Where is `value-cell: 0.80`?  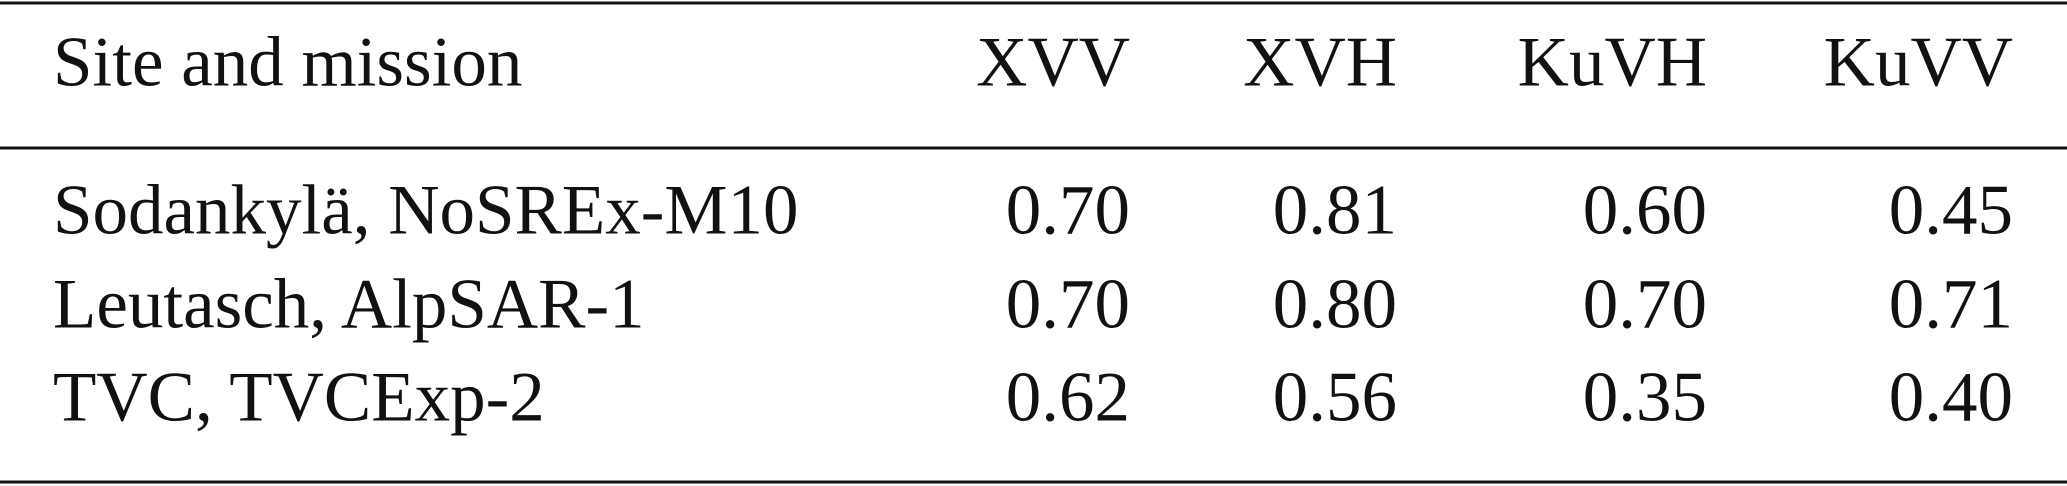 value-cell: 0.80 is located at coordinates (1335, 304).